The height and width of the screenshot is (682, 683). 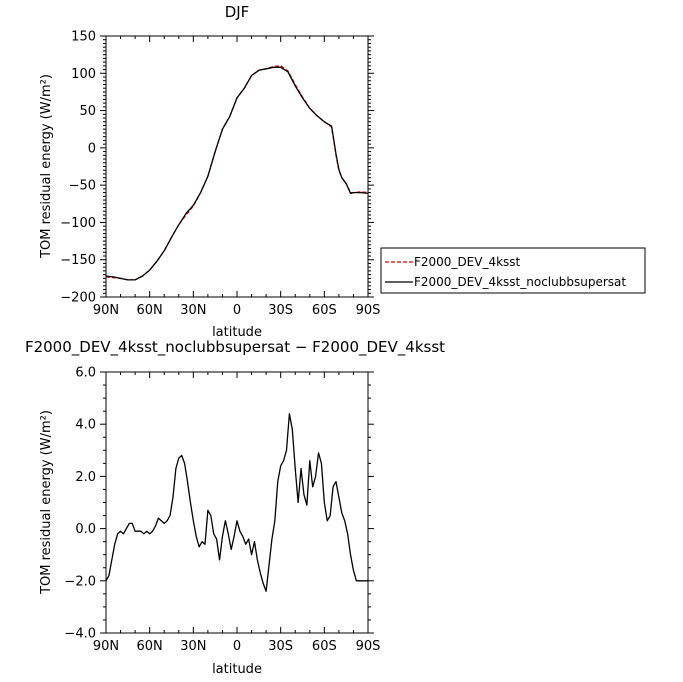 What do you see at coordinates (193, 646) in the screenshot?
I see `bottom-x-tick-label: 30N` at bounding box center [193, 646].